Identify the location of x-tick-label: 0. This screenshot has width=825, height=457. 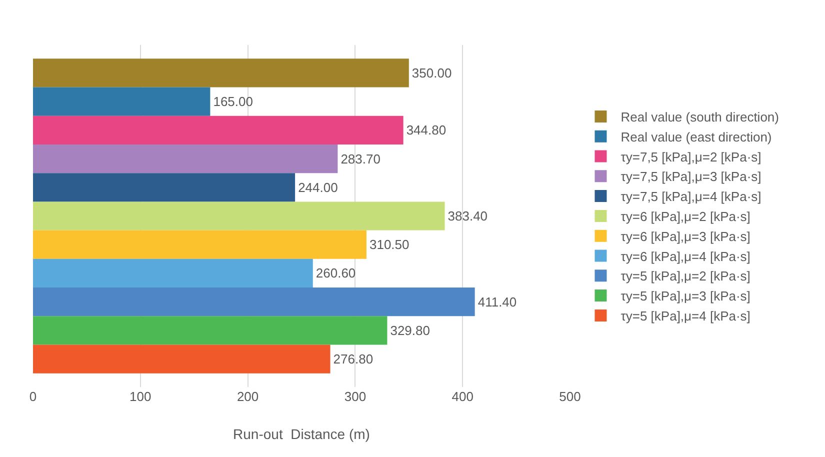
(33, 396).